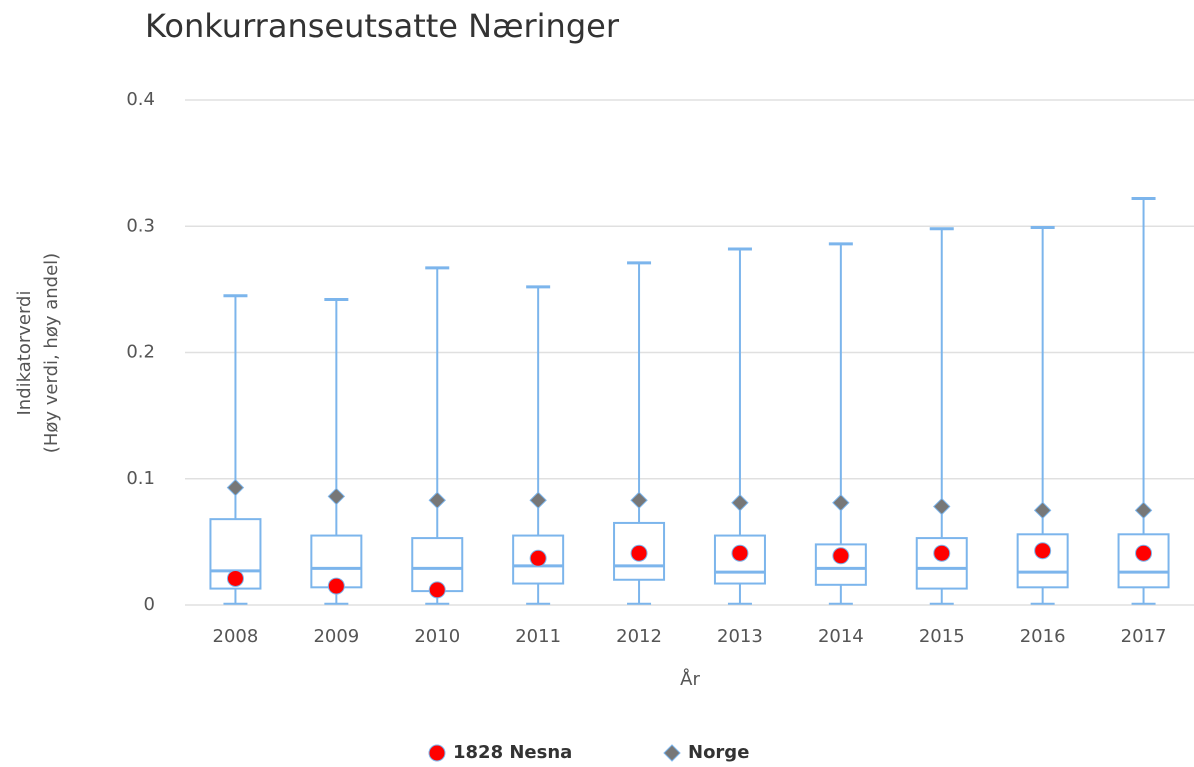  I want to click on x-tick-label: 2010, so click(437, 636).